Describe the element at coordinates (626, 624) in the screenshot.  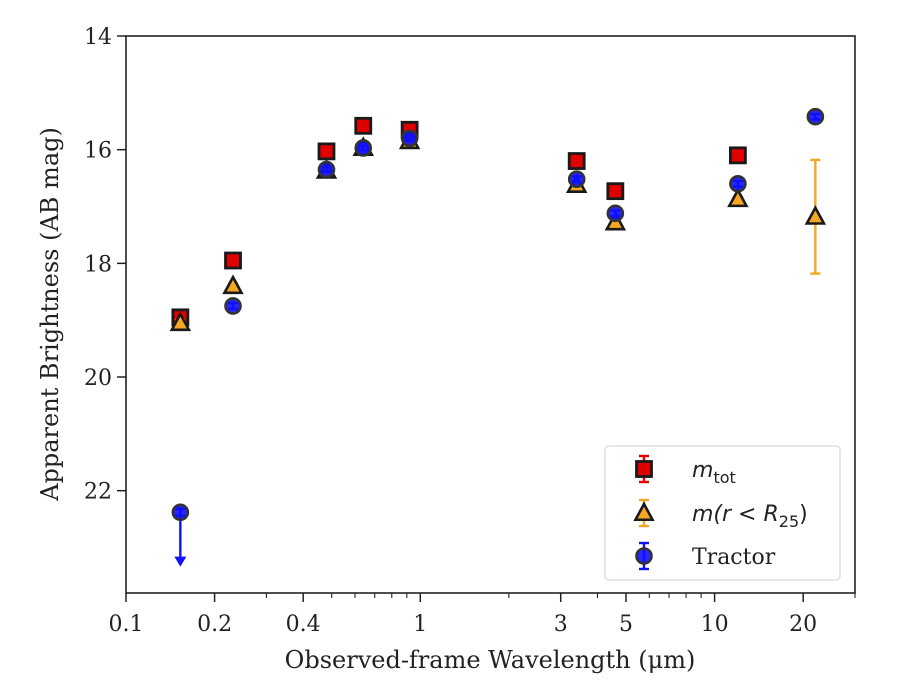
I see `x-tick-label: 5` at that location.